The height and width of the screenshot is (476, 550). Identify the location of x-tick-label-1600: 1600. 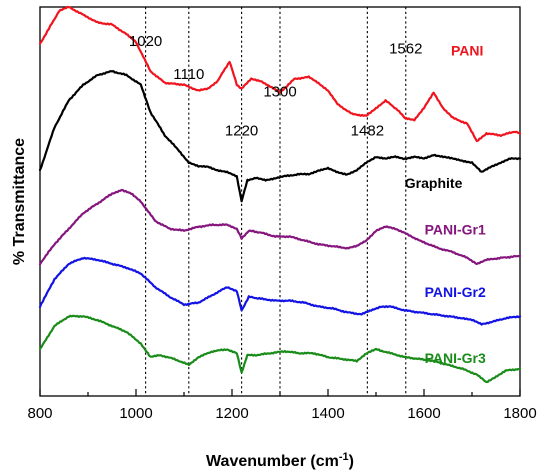
(423, 413).